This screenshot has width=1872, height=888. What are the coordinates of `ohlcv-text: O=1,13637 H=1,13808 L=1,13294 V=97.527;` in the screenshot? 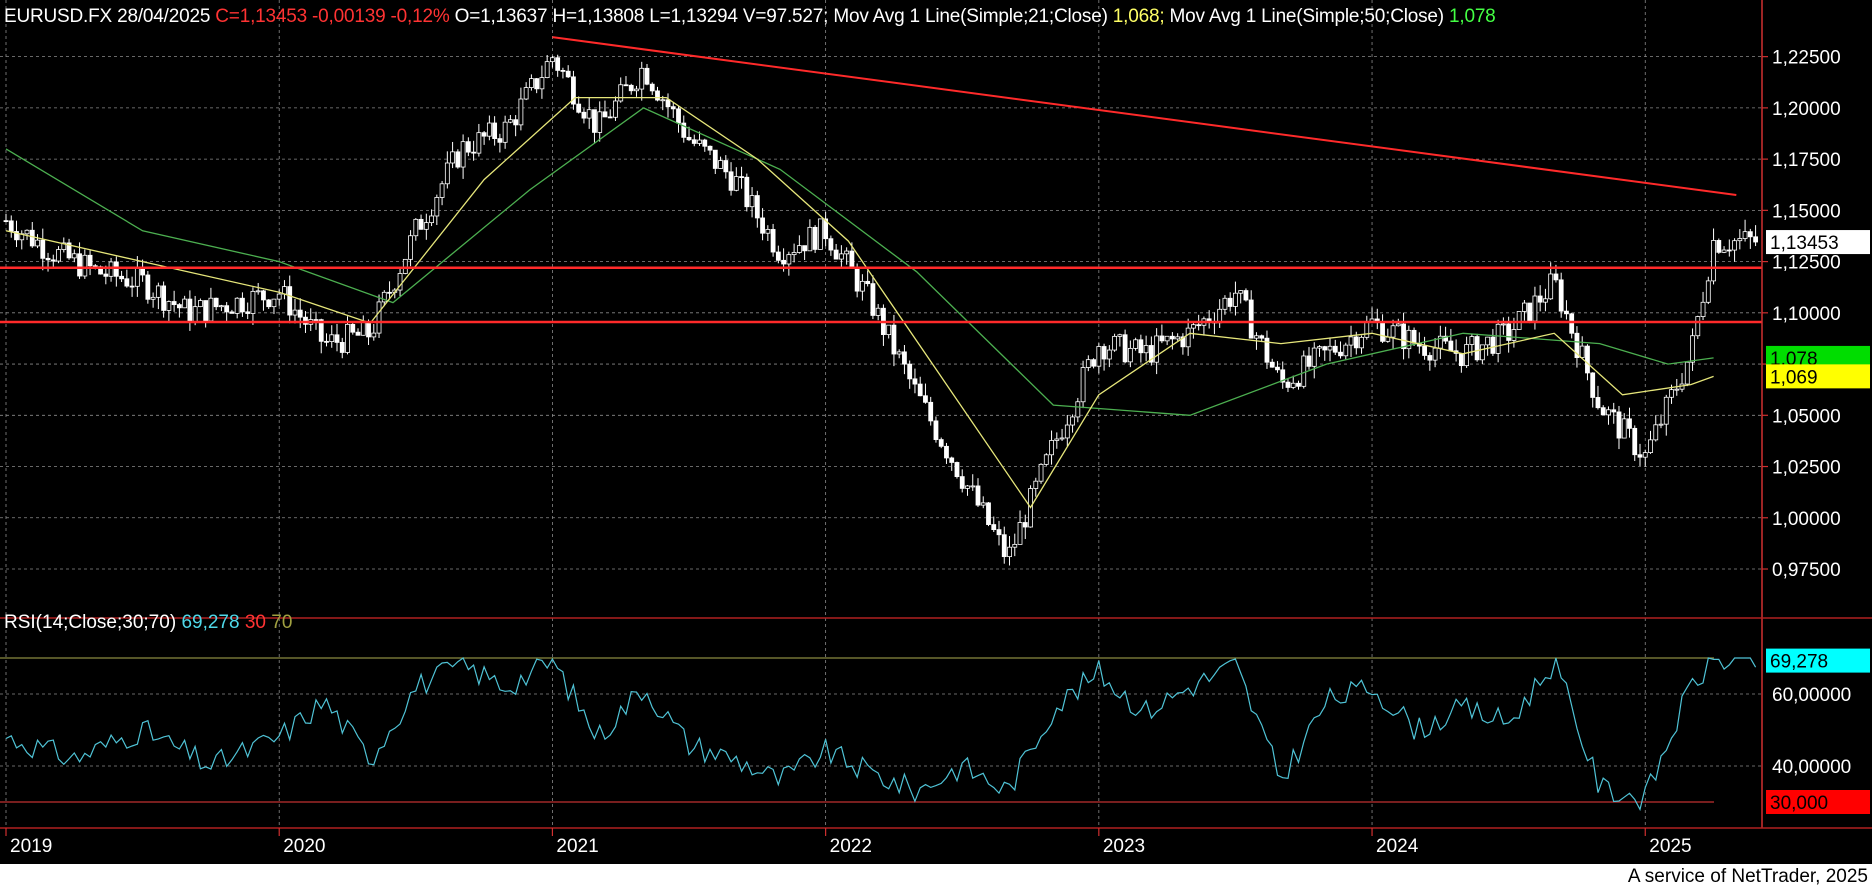 It's located at (641, 16).